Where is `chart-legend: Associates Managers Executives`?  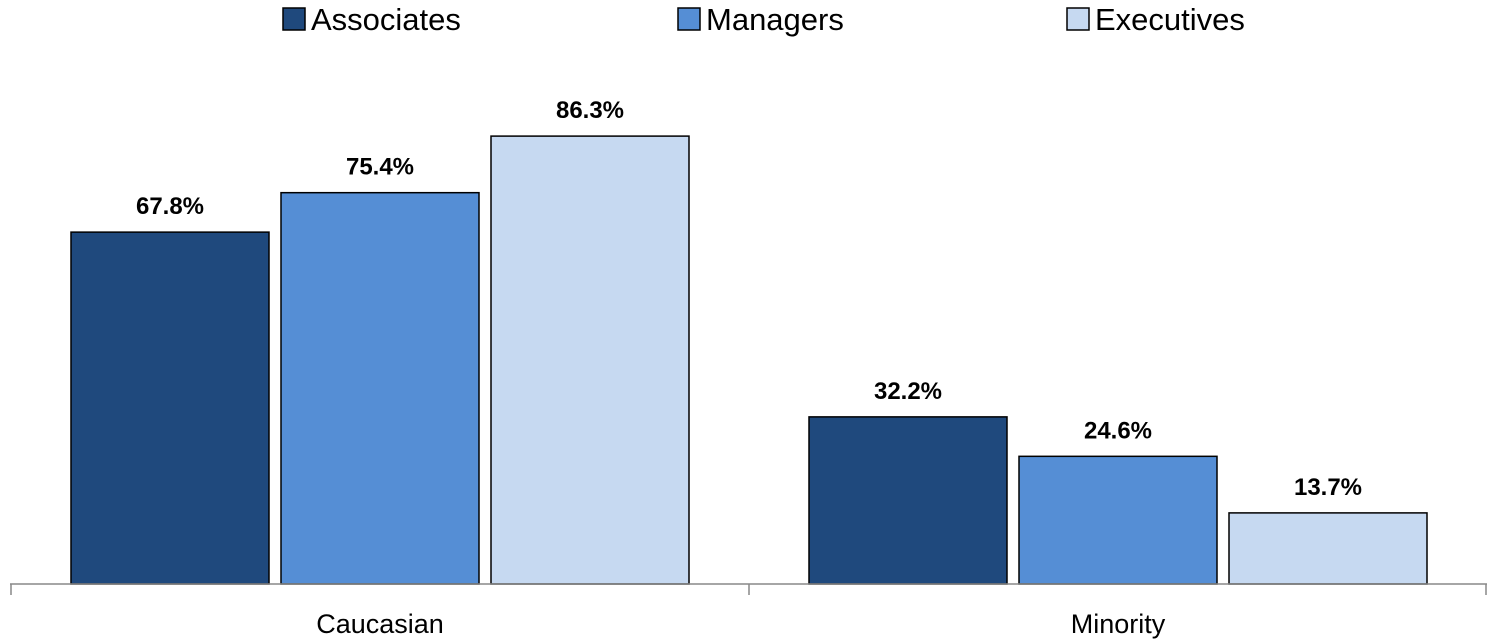 chart-legend: Associates Managers Executives is located at coordinates (763, 19).